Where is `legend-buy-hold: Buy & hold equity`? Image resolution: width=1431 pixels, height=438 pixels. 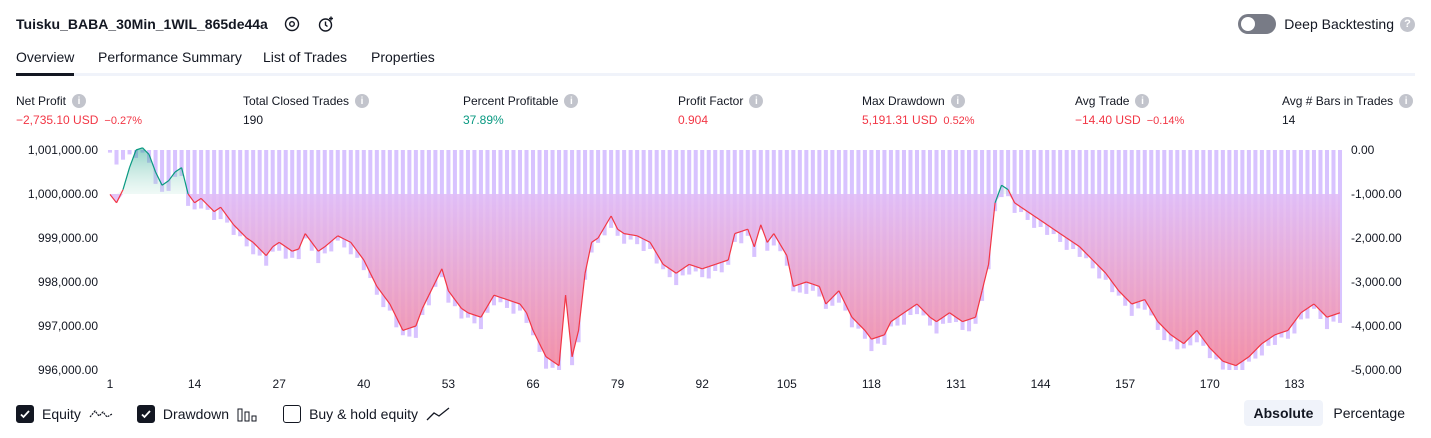 legend-buy-hold: Buy & hold equity is located at coordinates (366, 414).